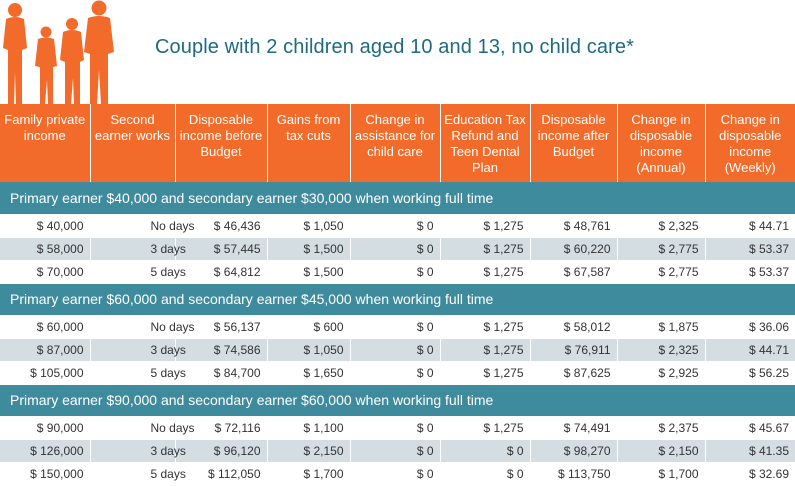 This screenshot has height=486, width=795. Describe the element at coordinates (574, 474) in the screenshot. I see `cell-after-budget: $ 113,750` at that location.